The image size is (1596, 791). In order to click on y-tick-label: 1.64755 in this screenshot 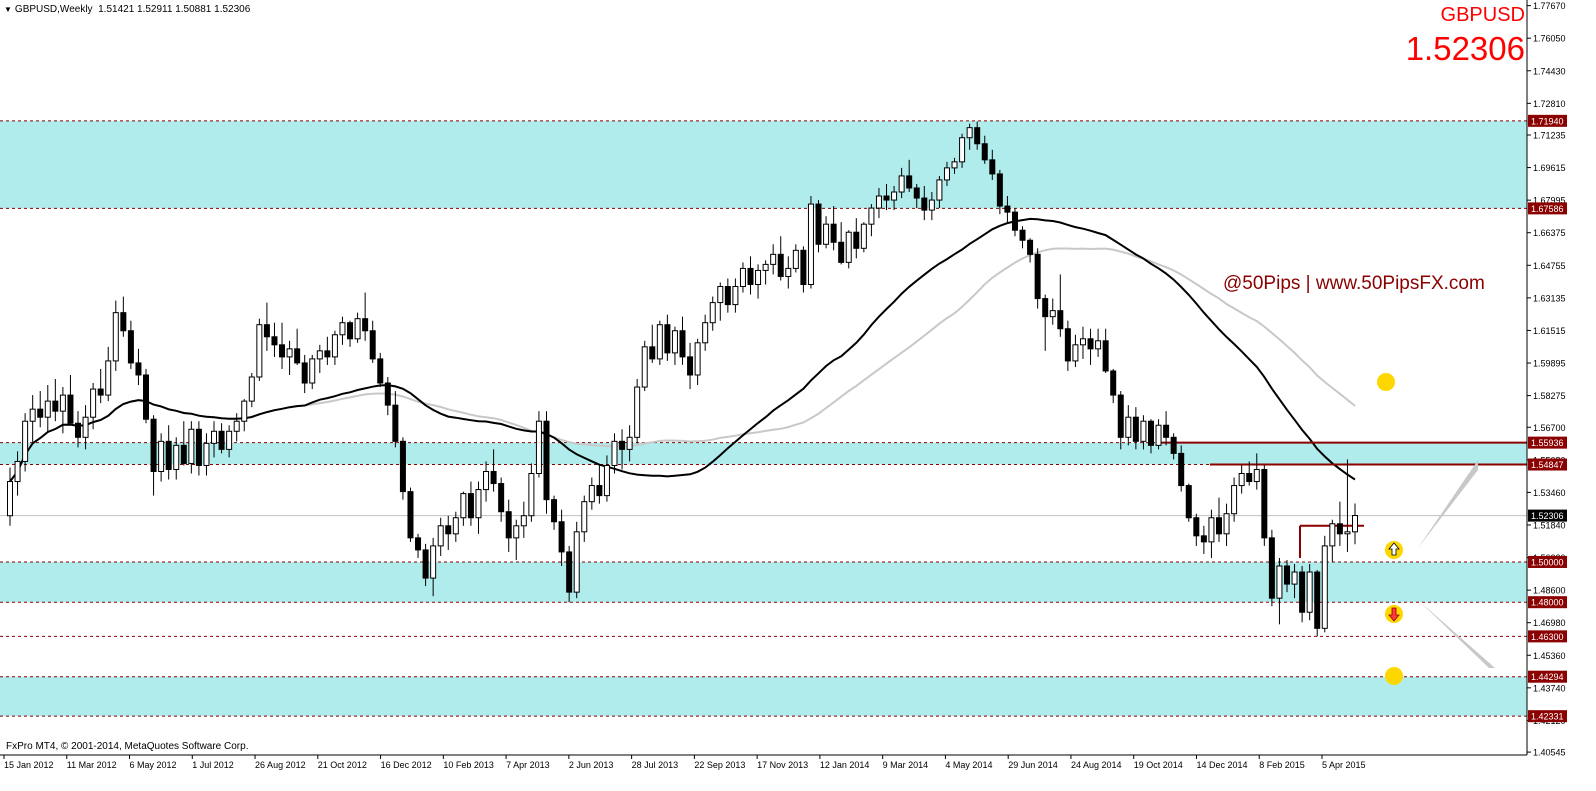, I will do `click(1549, 266)`.